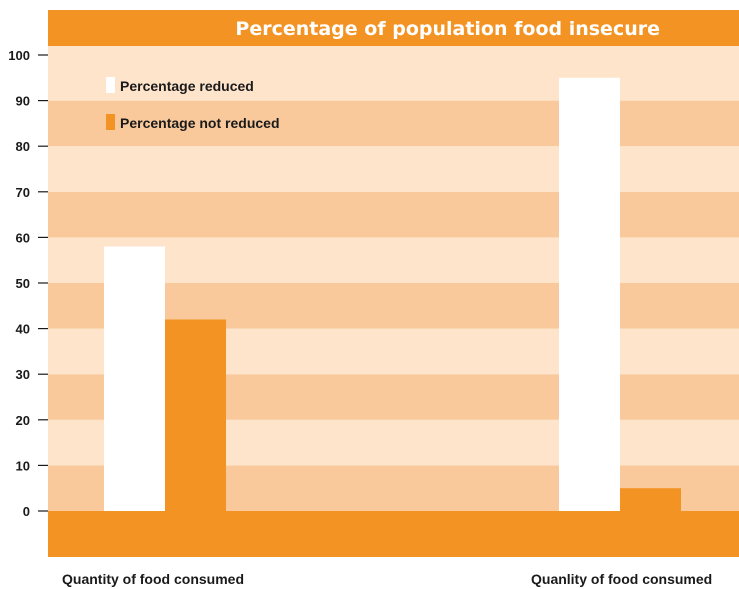 The height and width of the screenshot is (589, 739). I want to click on legend-label-percentage-not-reduced: Percentage not reduced, so click(200, 123).